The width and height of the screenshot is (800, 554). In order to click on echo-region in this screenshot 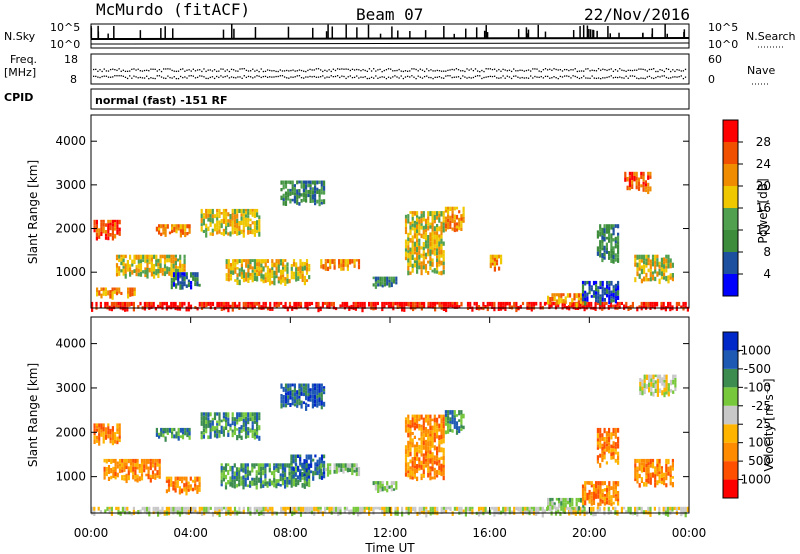, I will do `click(454, 422)`.